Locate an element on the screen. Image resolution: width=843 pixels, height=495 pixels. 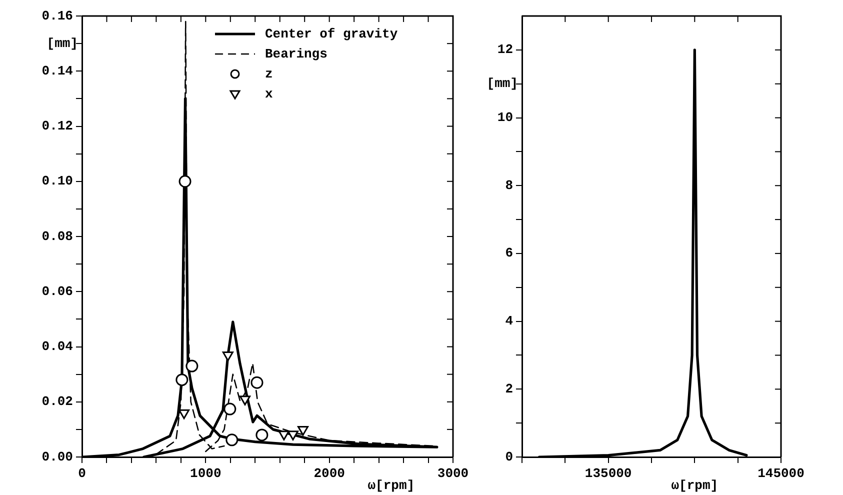
y-tick-label: 0 is located at coordinates (509, 456).